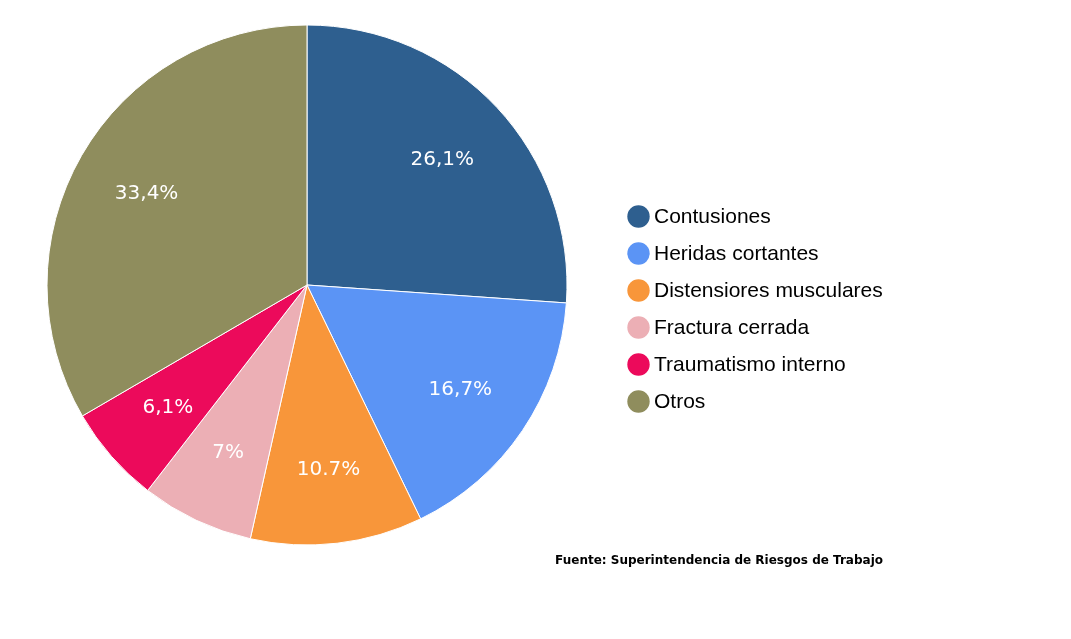 This screenshot has height=639, width=1071. Describe the element at coordinates (146, 191) in the screenshot. I see `data-label: 33,4%` at that location.